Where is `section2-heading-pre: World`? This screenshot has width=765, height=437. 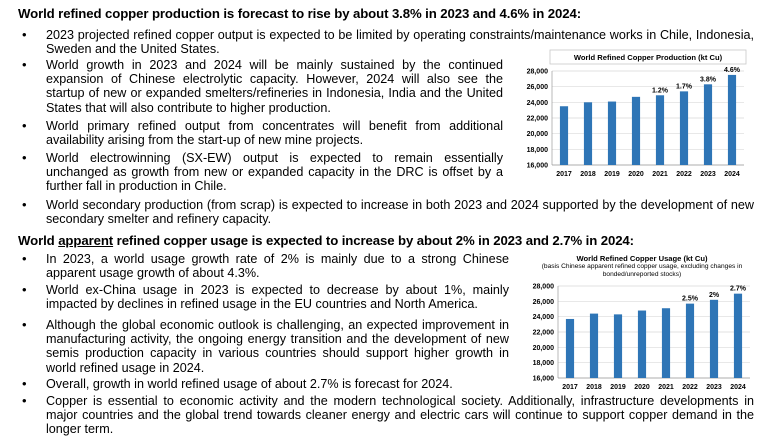 section2-heading-pre: World is located at coordinates (38, 240).